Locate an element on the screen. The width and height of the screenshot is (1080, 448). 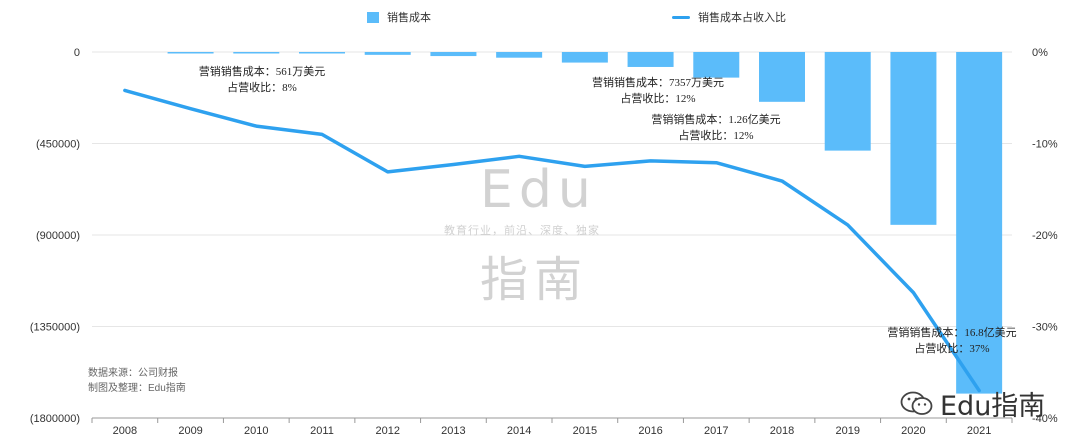
x-tick-label: 2021 is located at coordinates (979, 431).